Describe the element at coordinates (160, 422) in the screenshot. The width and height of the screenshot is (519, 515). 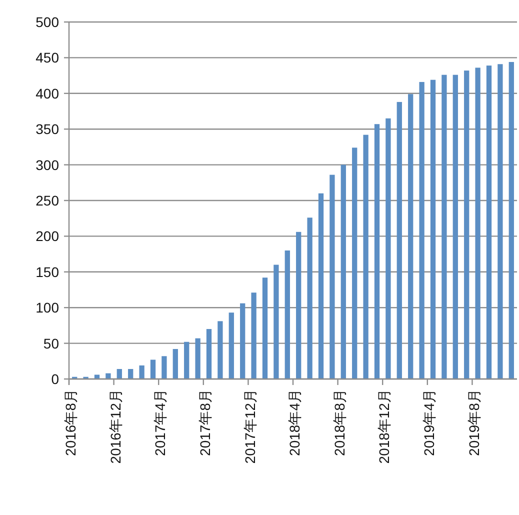
I see `x-tick-label: 2017年4月` at that location.